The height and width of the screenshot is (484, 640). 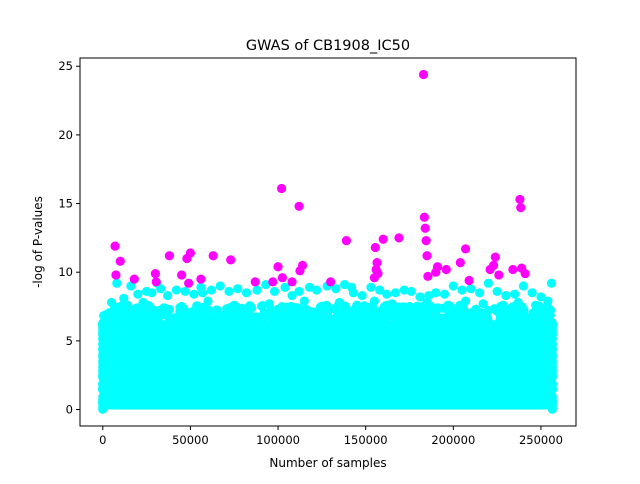 What do you see at coordinates (190, 440) in the screenshot?
I see `x-tick-label: 50000` at bounding box center [190, 440].